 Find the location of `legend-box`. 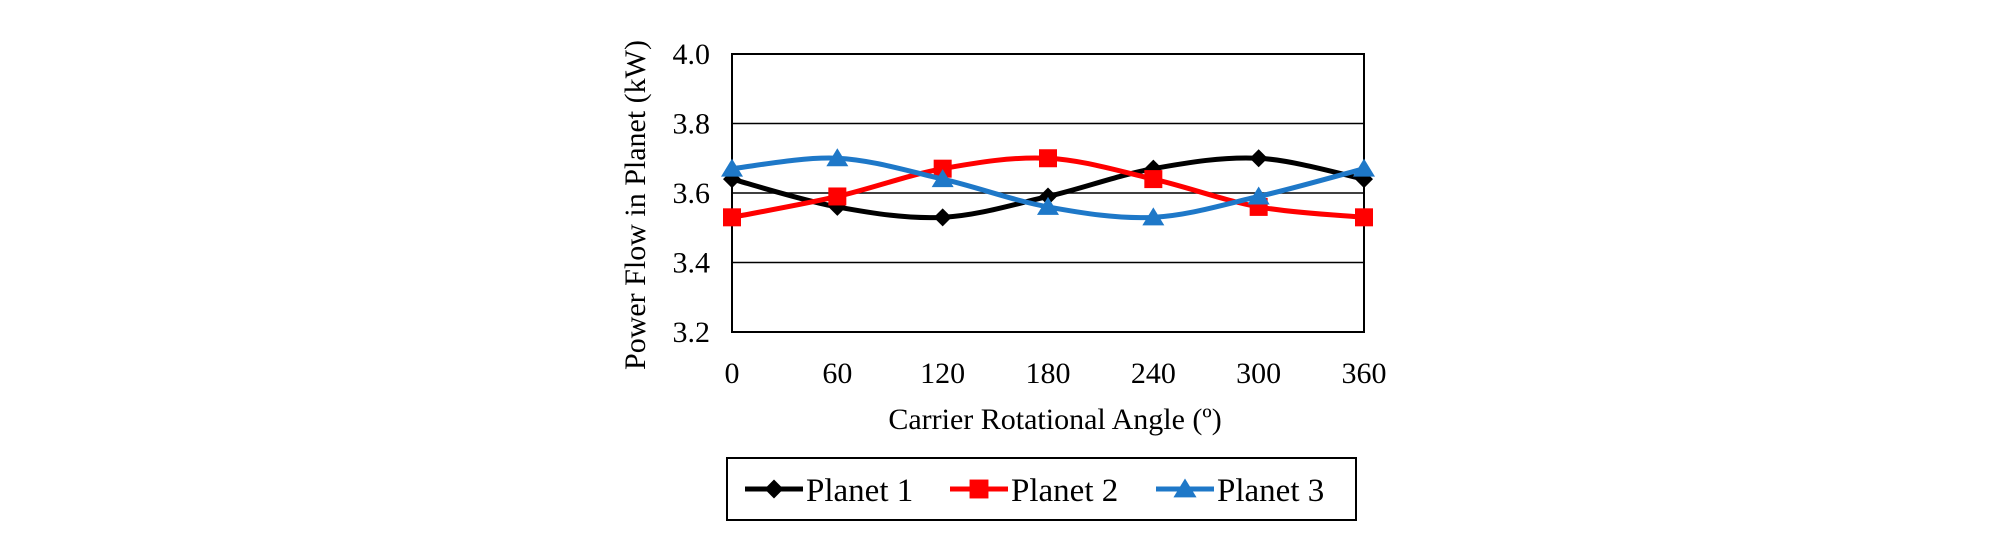

legend-box is located at coordinates (1041, 489).